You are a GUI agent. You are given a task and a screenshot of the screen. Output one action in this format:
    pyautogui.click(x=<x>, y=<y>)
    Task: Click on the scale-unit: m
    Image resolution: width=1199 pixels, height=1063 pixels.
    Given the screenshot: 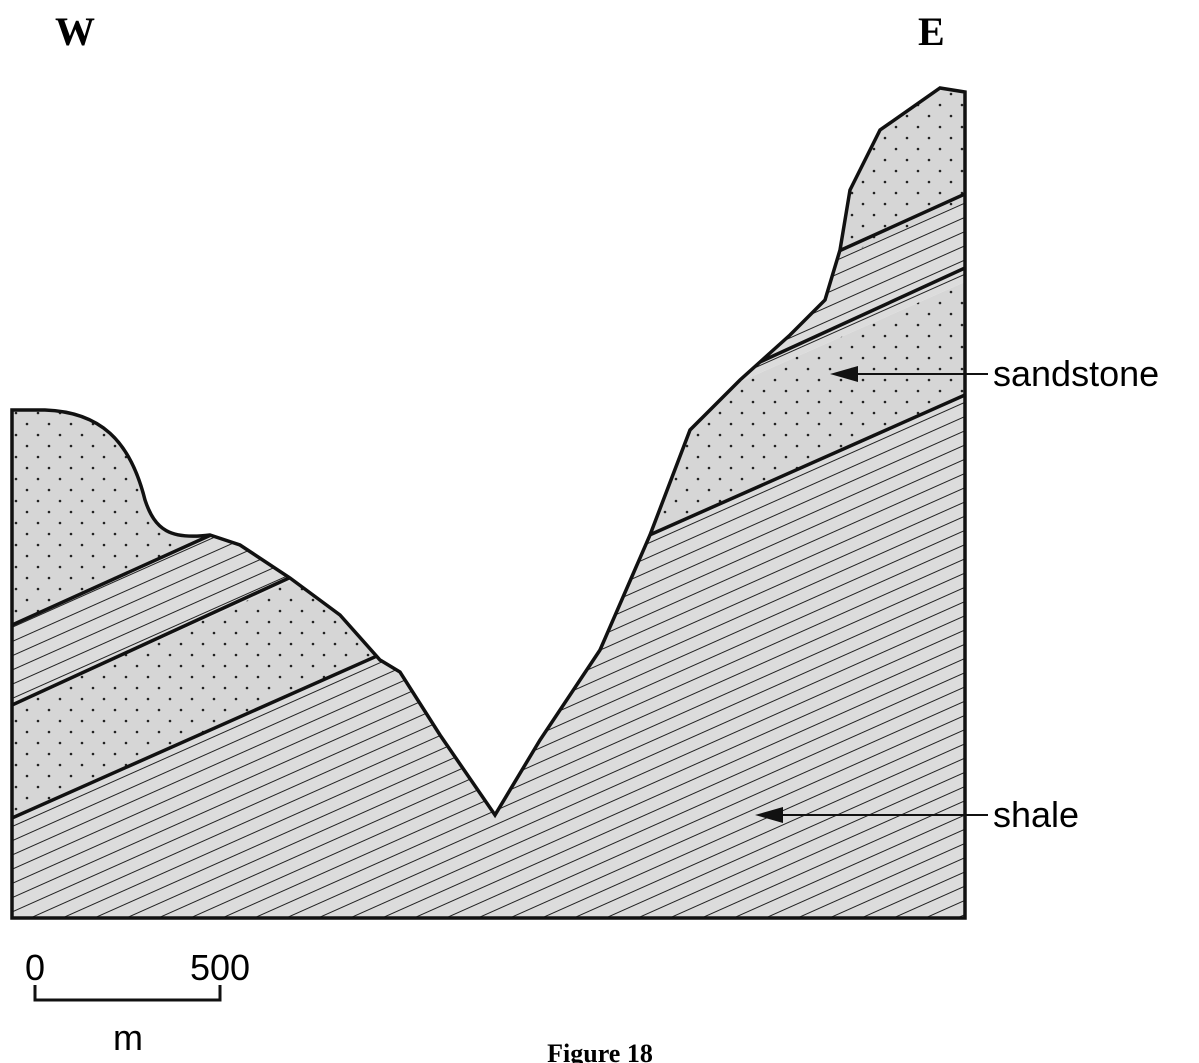 What is the action you would take?
    pyautogui.click(x=128, y=1037)
    